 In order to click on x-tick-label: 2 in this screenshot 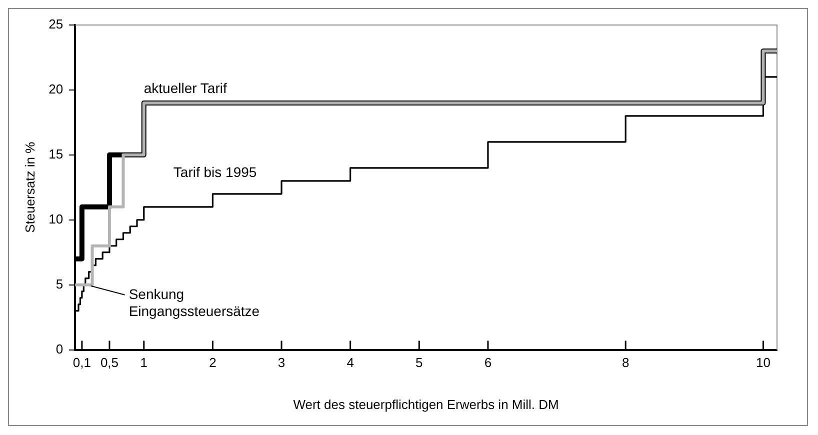, I will do `click(212, 362)`.